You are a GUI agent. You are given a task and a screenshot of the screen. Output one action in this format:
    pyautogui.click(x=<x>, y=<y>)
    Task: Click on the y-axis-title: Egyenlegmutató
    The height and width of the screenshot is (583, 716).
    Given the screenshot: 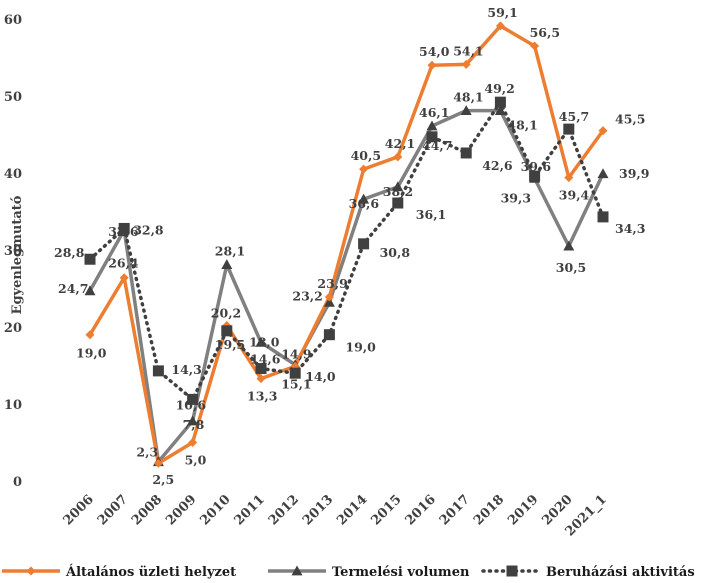 What is the action you would take?
    pyautogui.click(x=17, y=254)
    